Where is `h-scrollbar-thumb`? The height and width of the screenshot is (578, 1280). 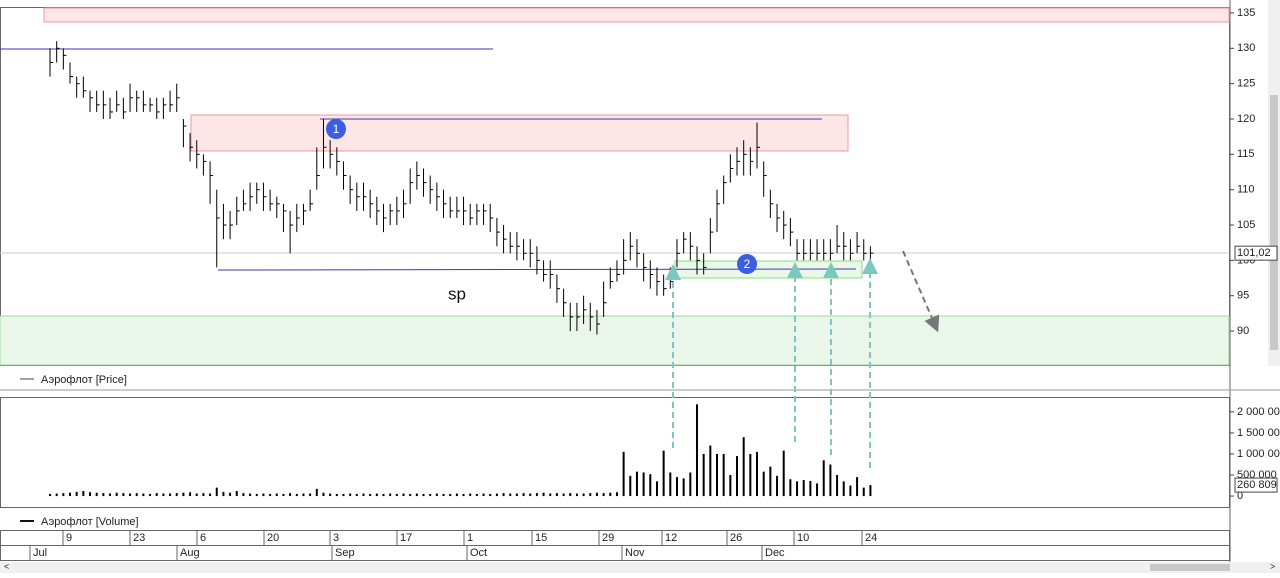
h-scrollbar-thumb is located at coordinates (1190, 567).